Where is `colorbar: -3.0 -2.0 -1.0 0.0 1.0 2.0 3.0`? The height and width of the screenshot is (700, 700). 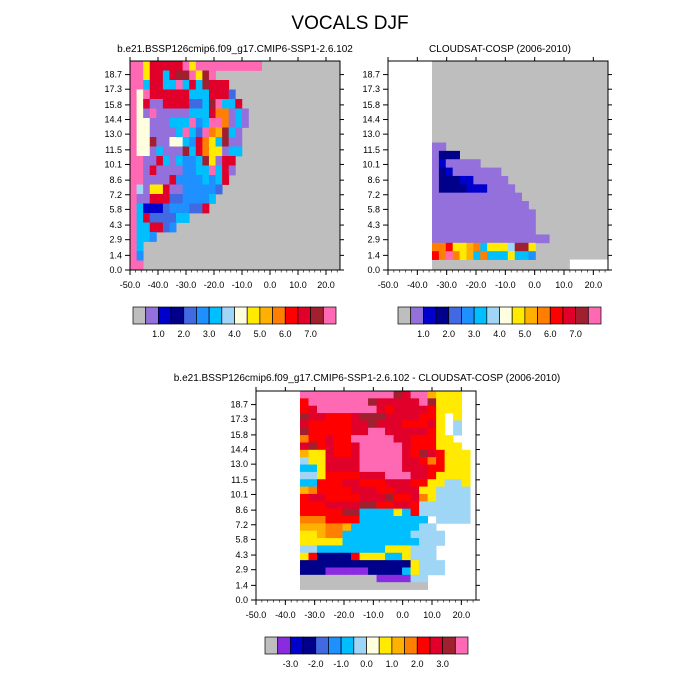 colorbar: -3.0 -2.0 -1.0 0.0 1.0 2.0 3.0 is located at coordinates (366, 652).